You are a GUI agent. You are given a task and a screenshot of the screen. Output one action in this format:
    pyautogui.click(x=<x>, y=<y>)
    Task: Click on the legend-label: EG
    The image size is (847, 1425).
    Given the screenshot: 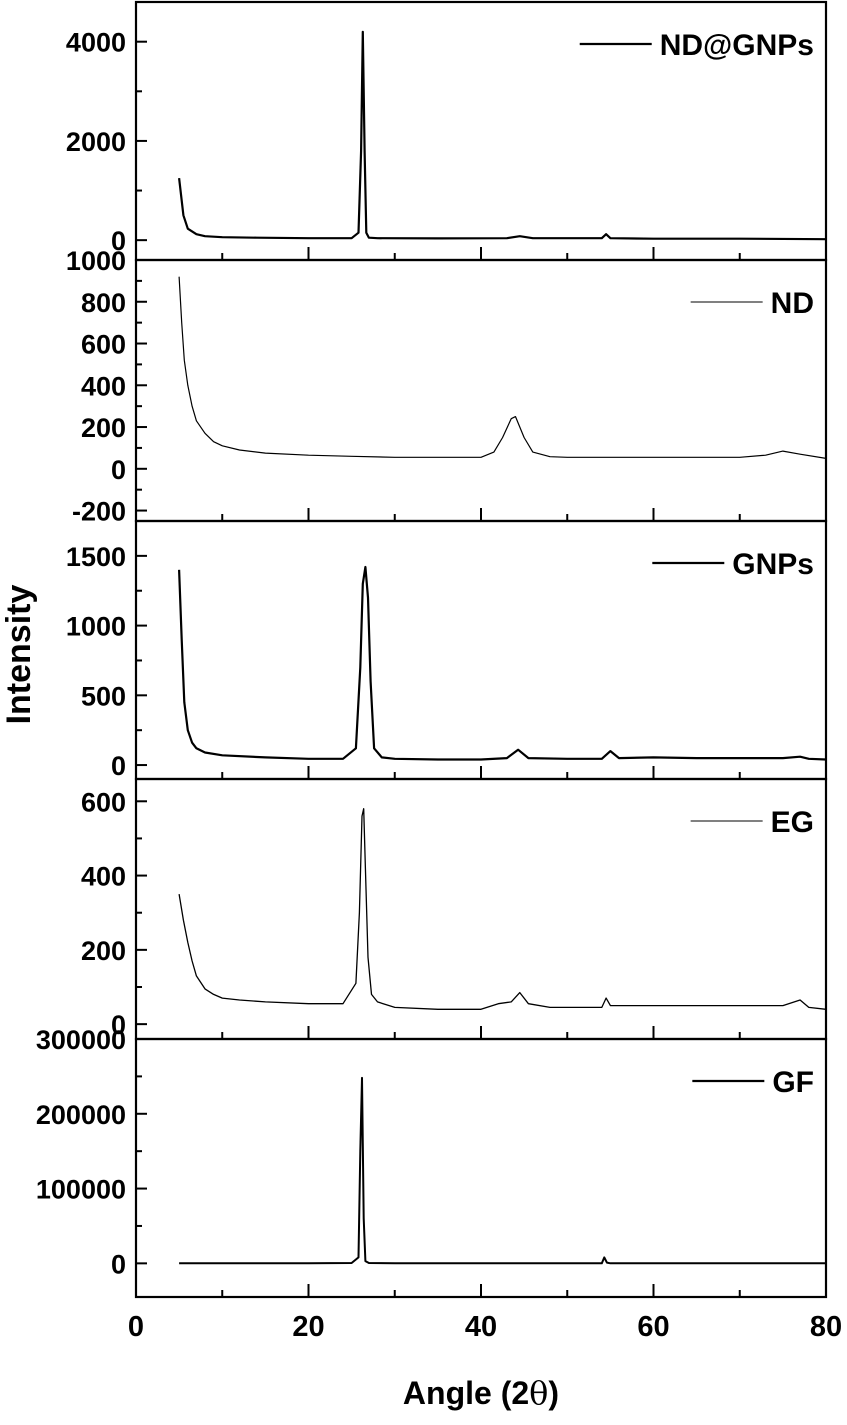 What is the action you would take?
    pyautogui.click(x=792, y=822)
    